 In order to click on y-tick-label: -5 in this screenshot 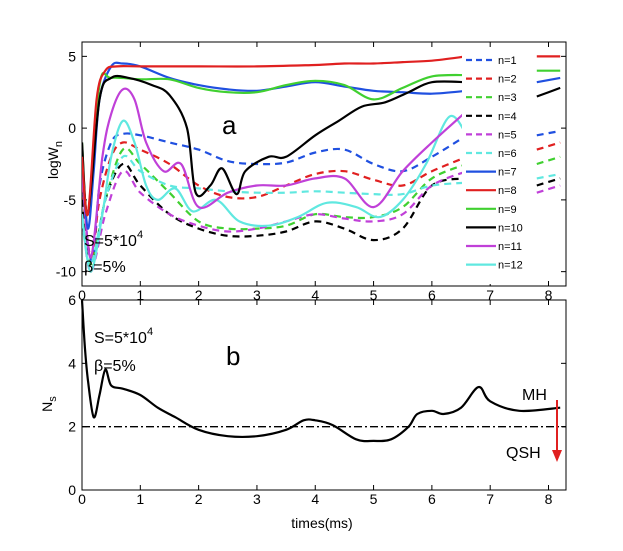, I will do `click(70, 200)`.